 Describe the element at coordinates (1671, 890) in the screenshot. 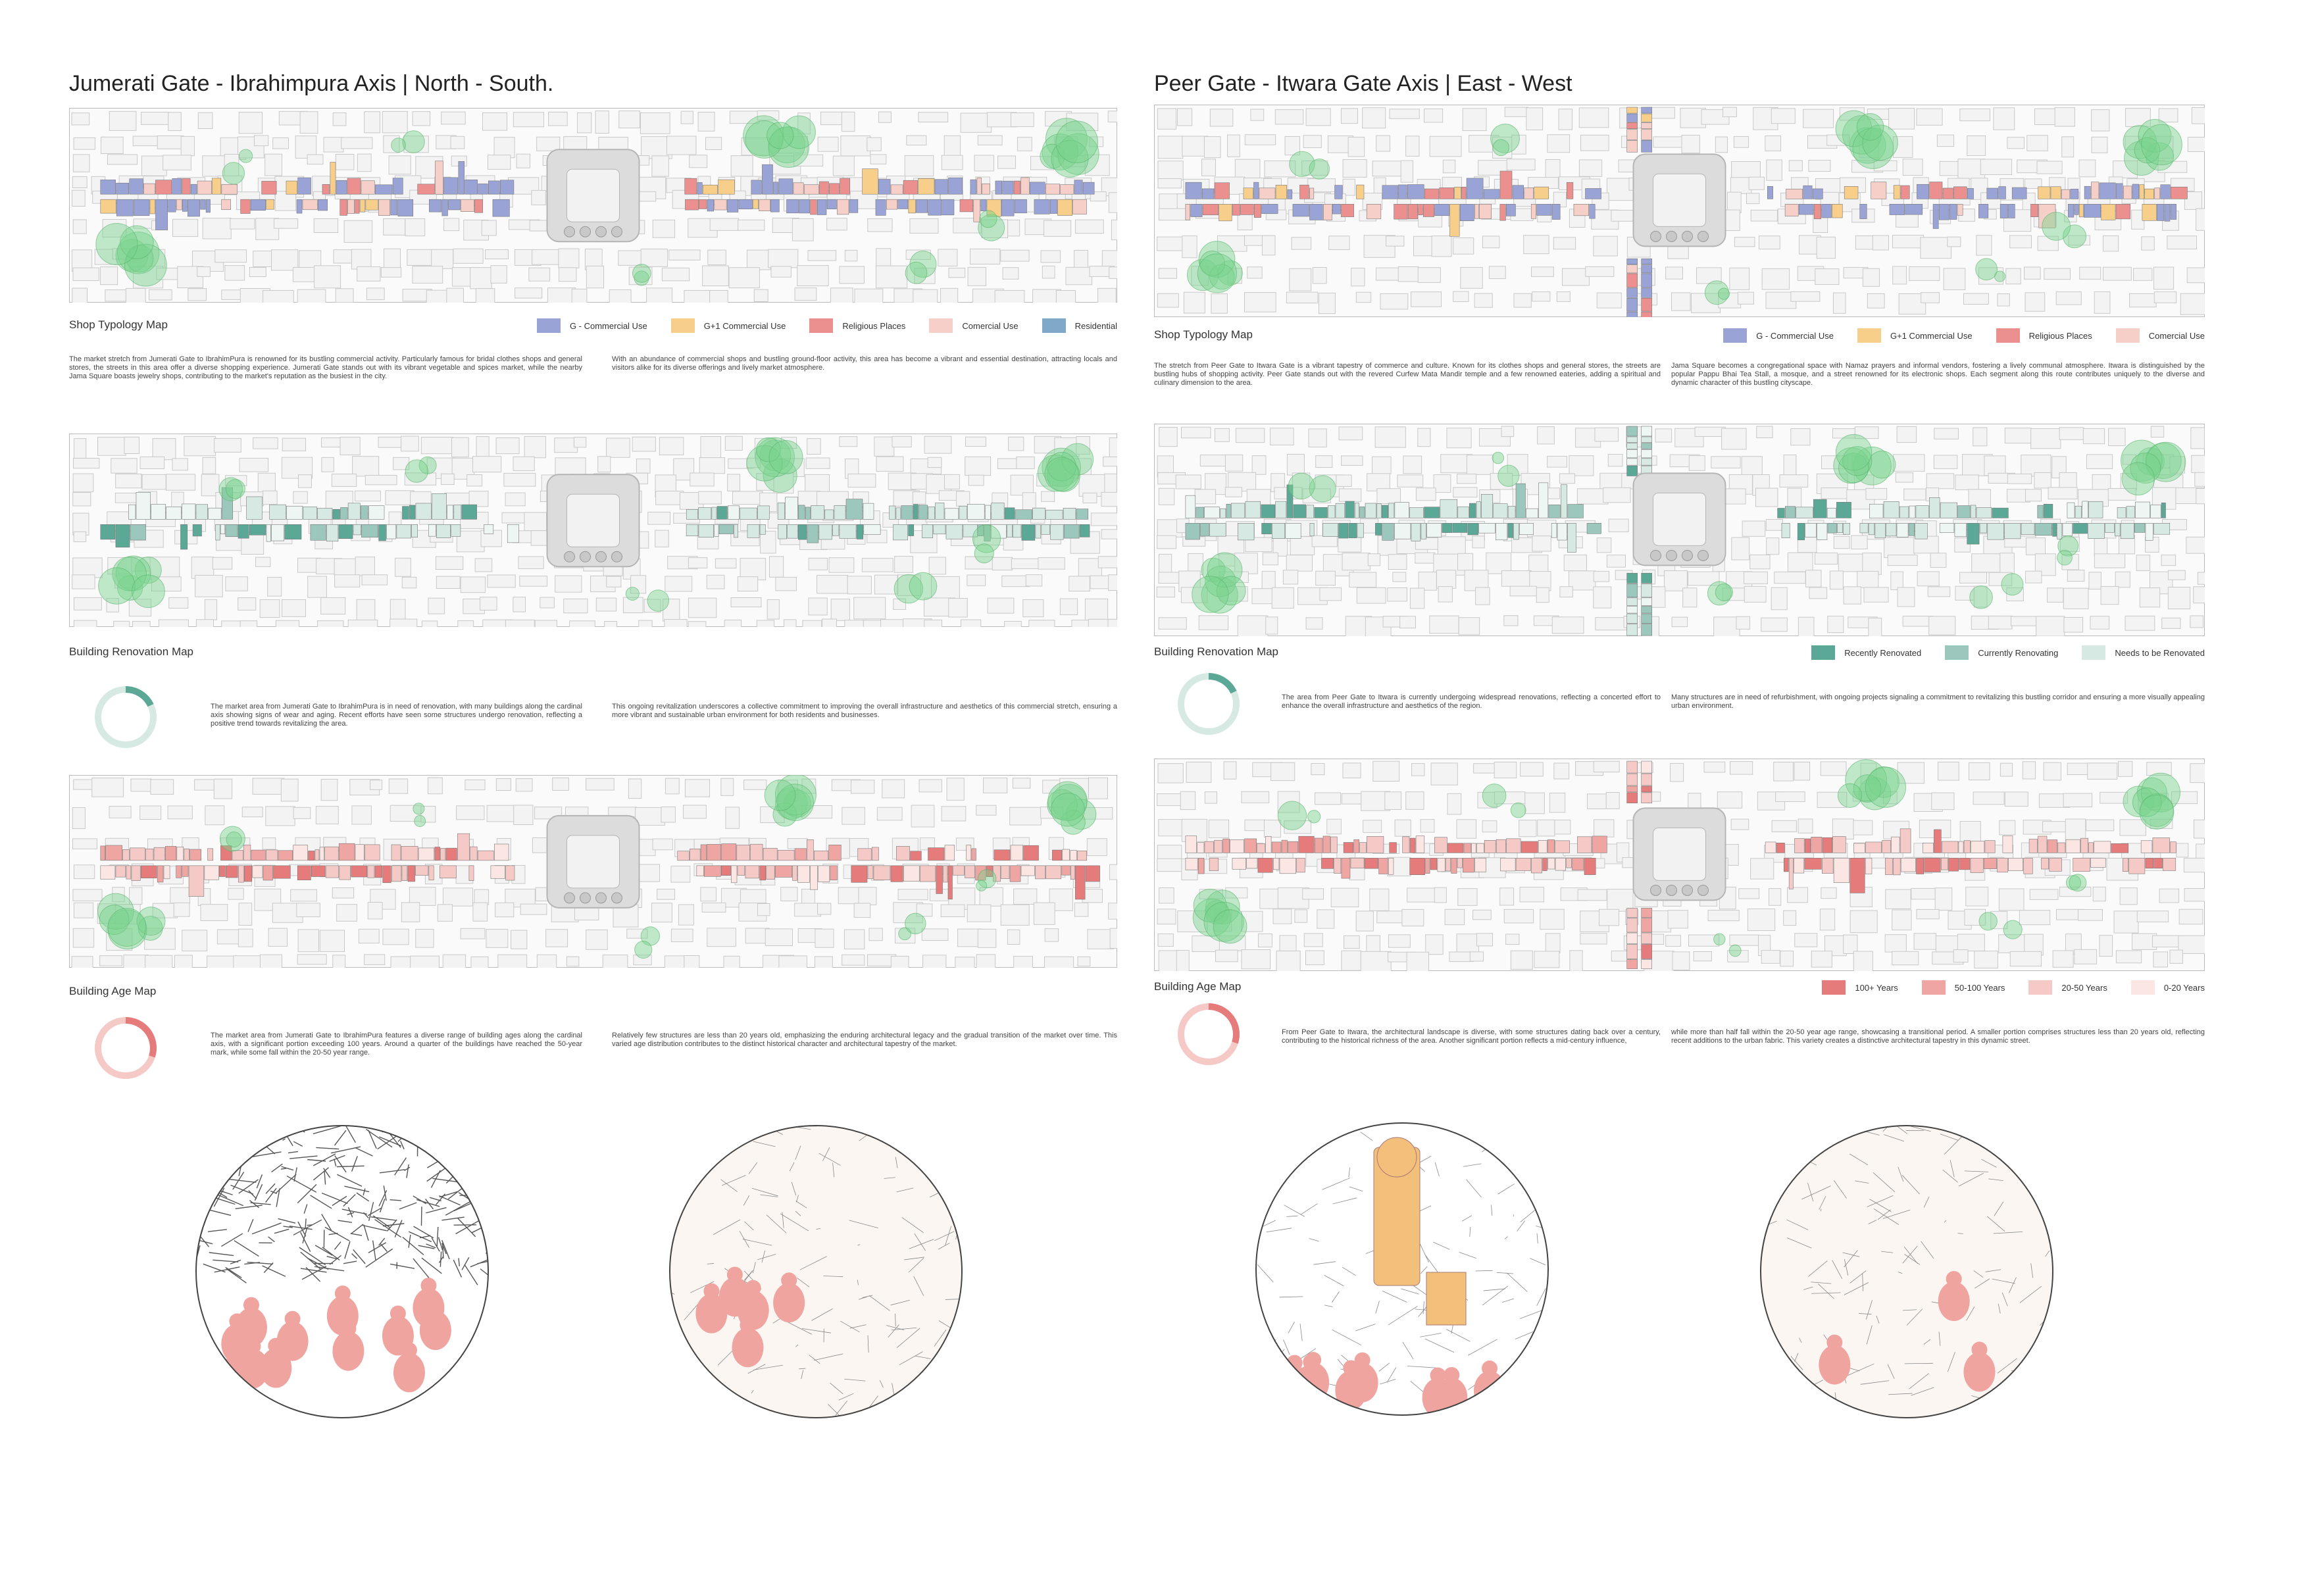

I see `plaza-dome` at that location.